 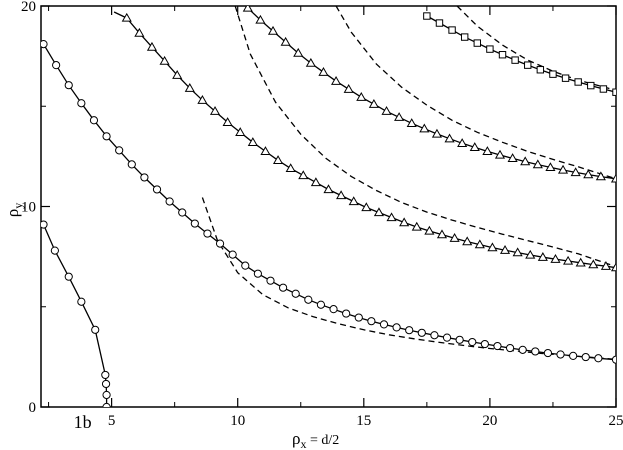 I want to click on x-tick-label: 15, so click(x=363, y=421).